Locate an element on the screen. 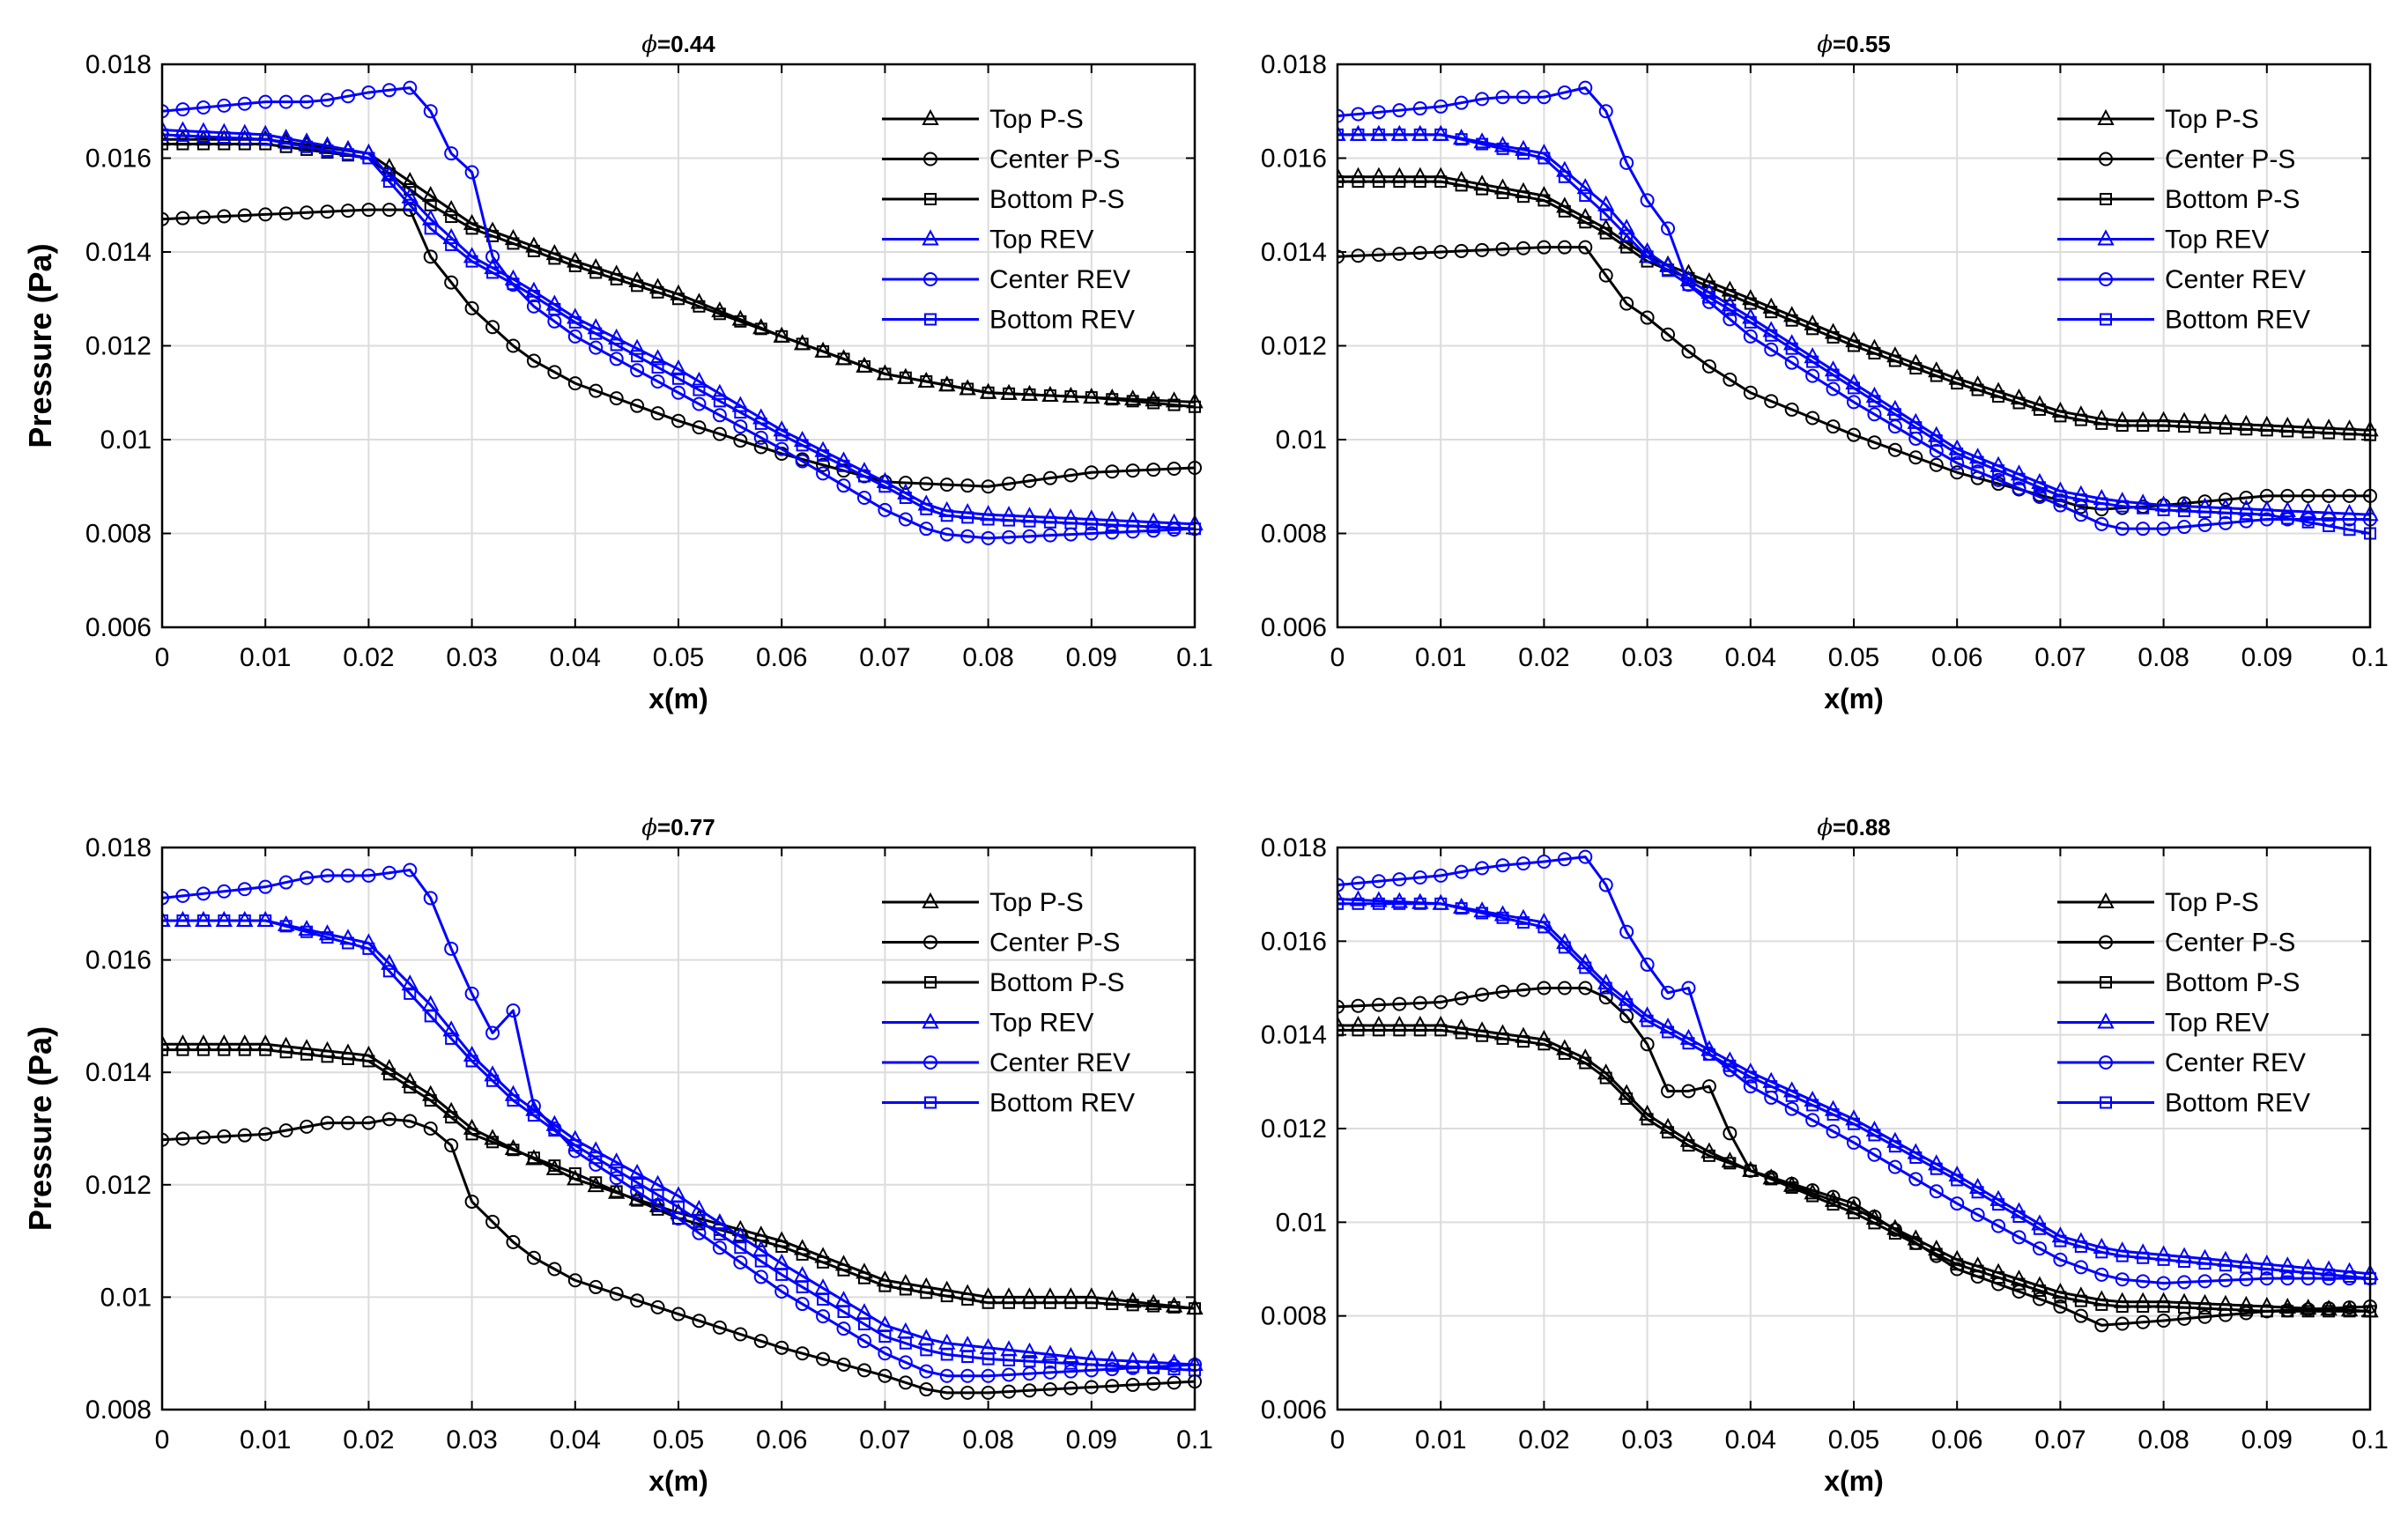  legend-label-center-rev: Center REV is located at coordinates (1059, 279).